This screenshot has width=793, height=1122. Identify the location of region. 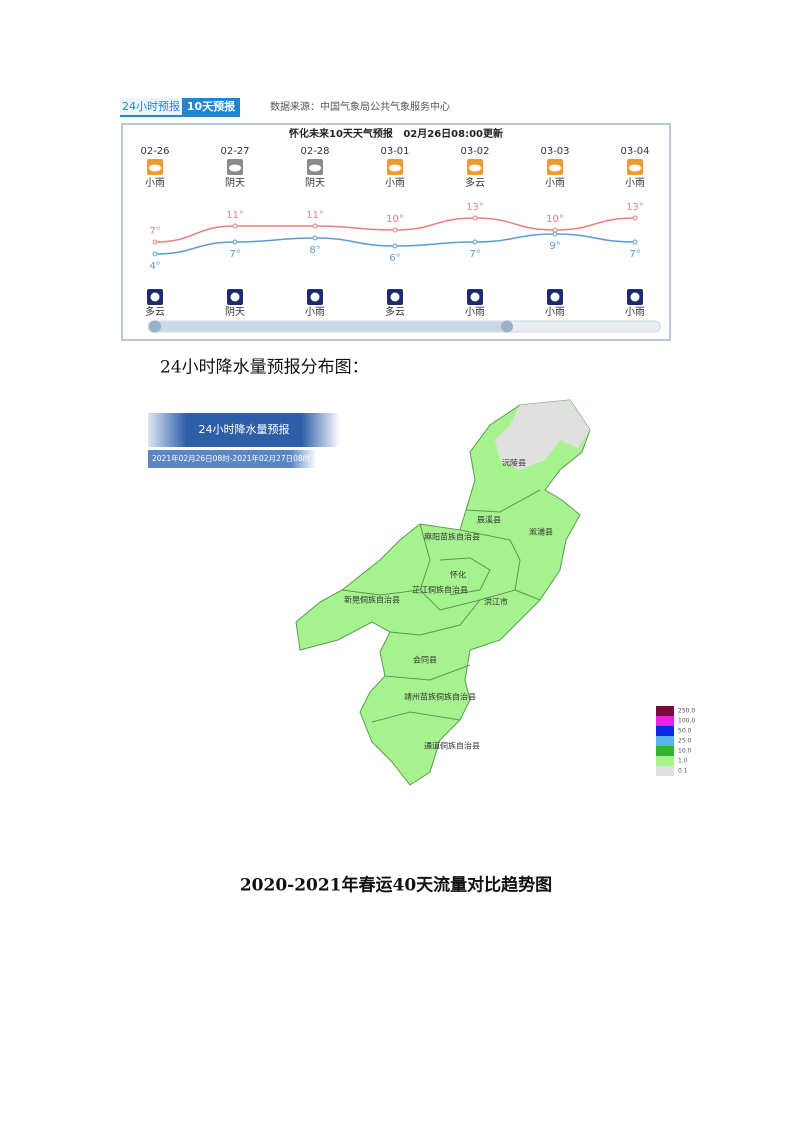
(443, 592).